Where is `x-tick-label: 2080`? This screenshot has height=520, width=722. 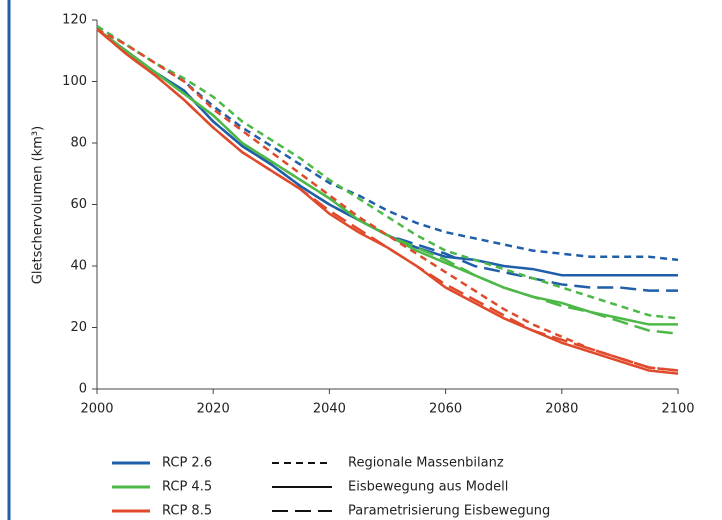
x-tick-label: 2080 is located at coordinates (561, 409).